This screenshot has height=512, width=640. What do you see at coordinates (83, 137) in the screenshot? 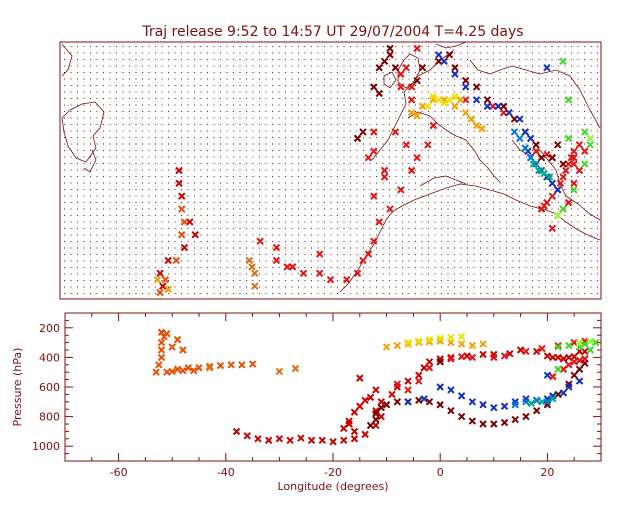
I see `coastline-north-america` at bounding box center [83, 137].